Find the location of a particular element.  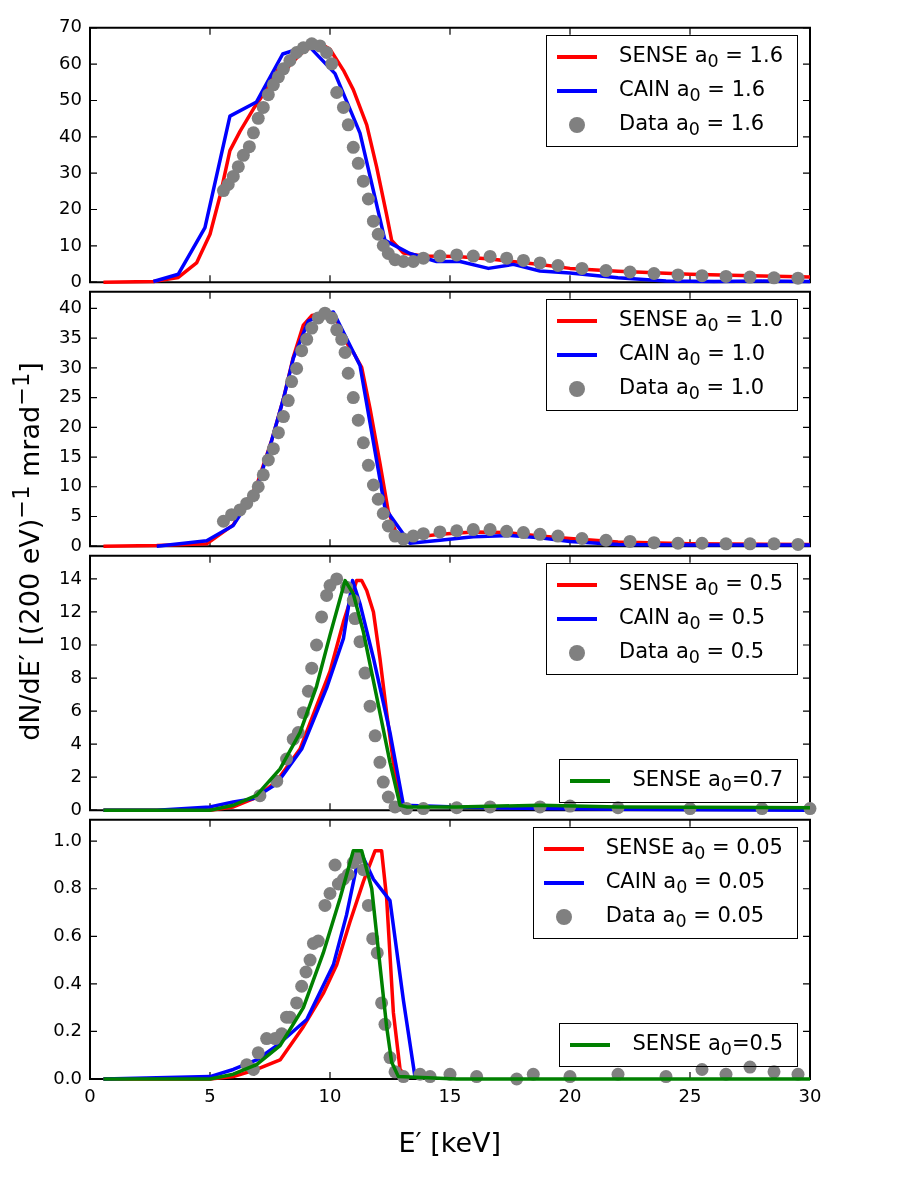

legend-label: Data a$_{0}$ = 0.05 is located at coordinates (685, 917).